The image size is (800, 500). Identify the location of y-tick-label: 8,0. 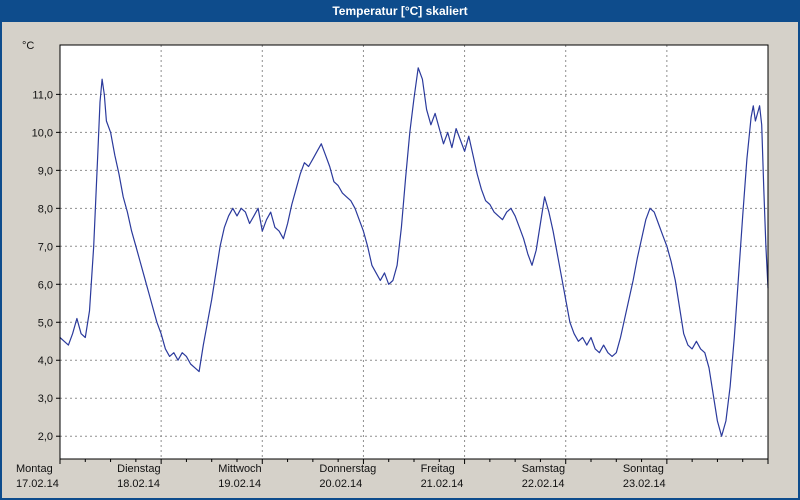
(45, 209).